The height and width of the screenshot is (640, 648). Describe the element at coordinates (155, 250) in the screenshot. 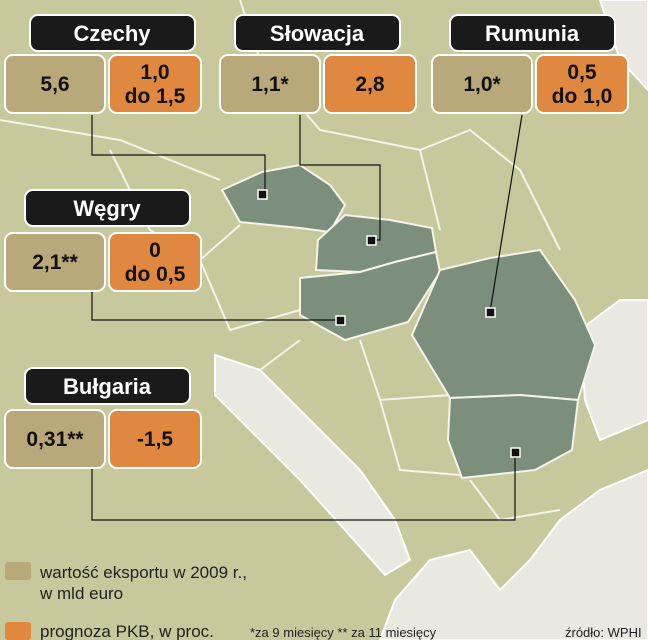

I see `value-line: 0` at that location.